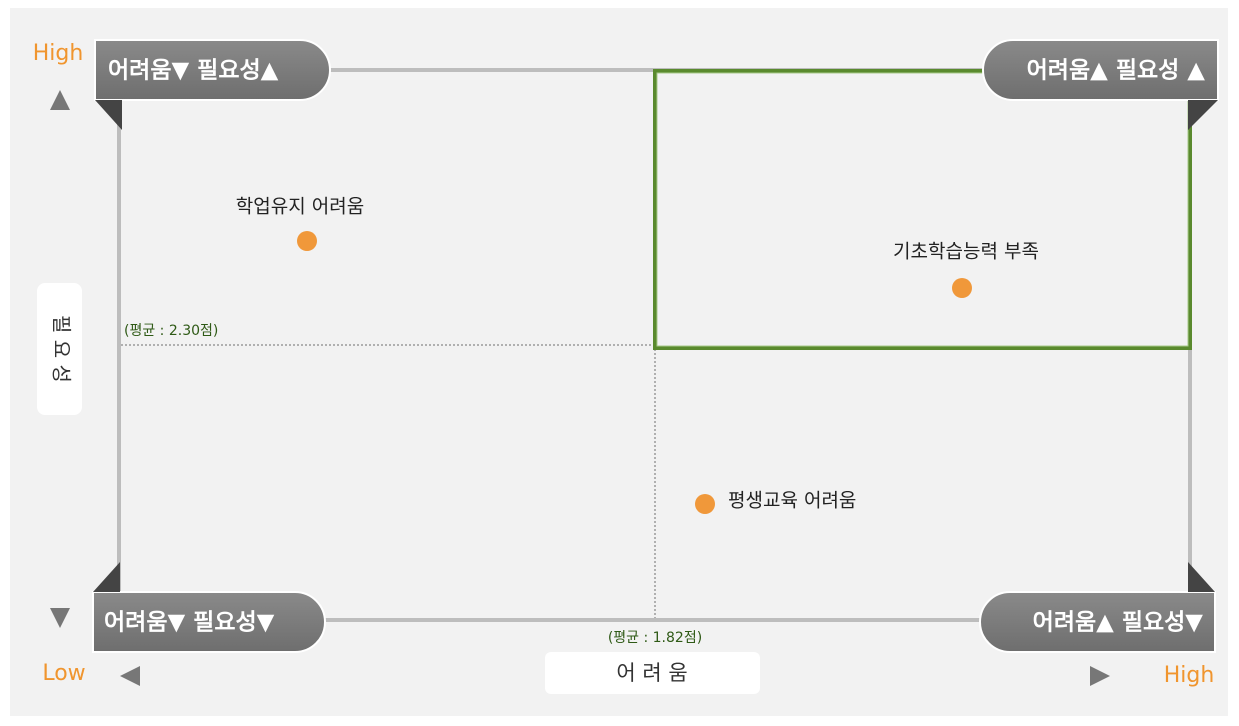  I want to click on y-axis-label: 필 요 성, so click(62, 349).